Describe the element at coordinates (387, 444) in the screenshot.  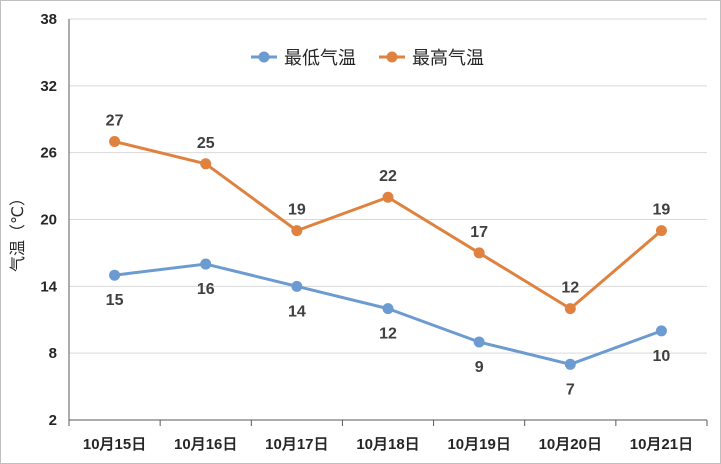
I see `x-tick-label-4: 10月18日` at that location.